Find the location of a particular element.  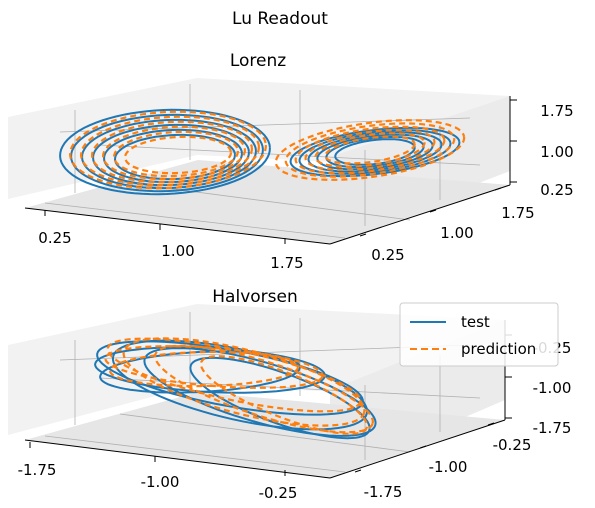

halvorsen-x-tick-label: -0.25 is located at coordinates (278, 493).